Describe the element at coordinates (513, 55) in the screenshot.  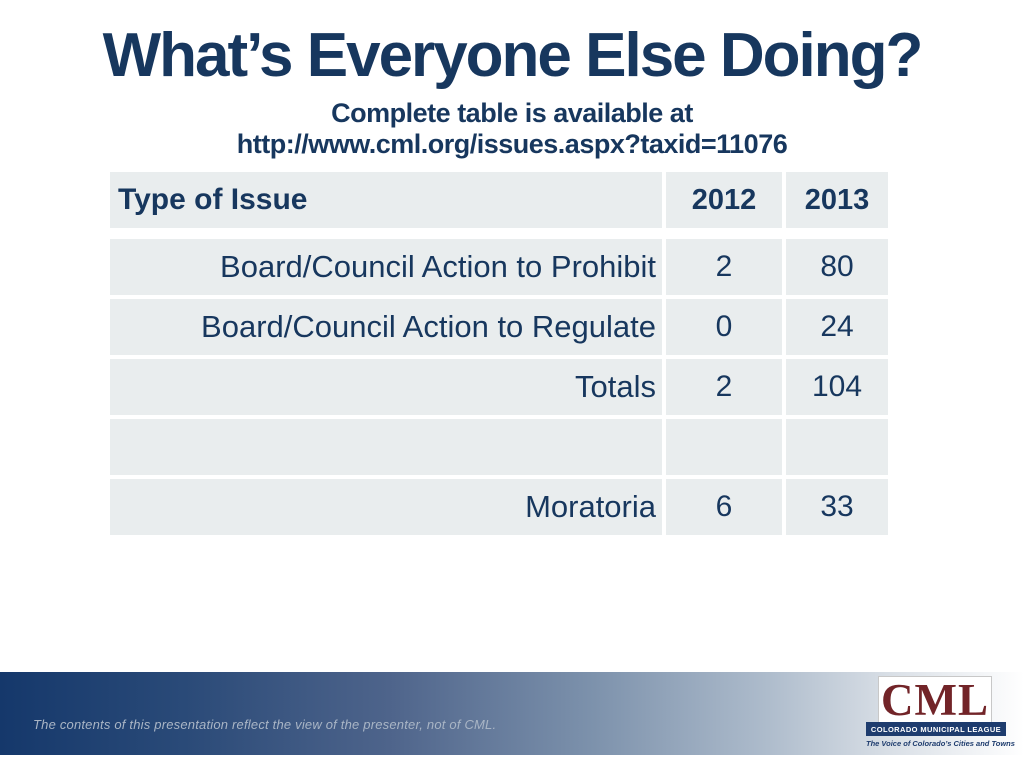
I see `slide-title: What’s Everyone Else Doing?` at that location.